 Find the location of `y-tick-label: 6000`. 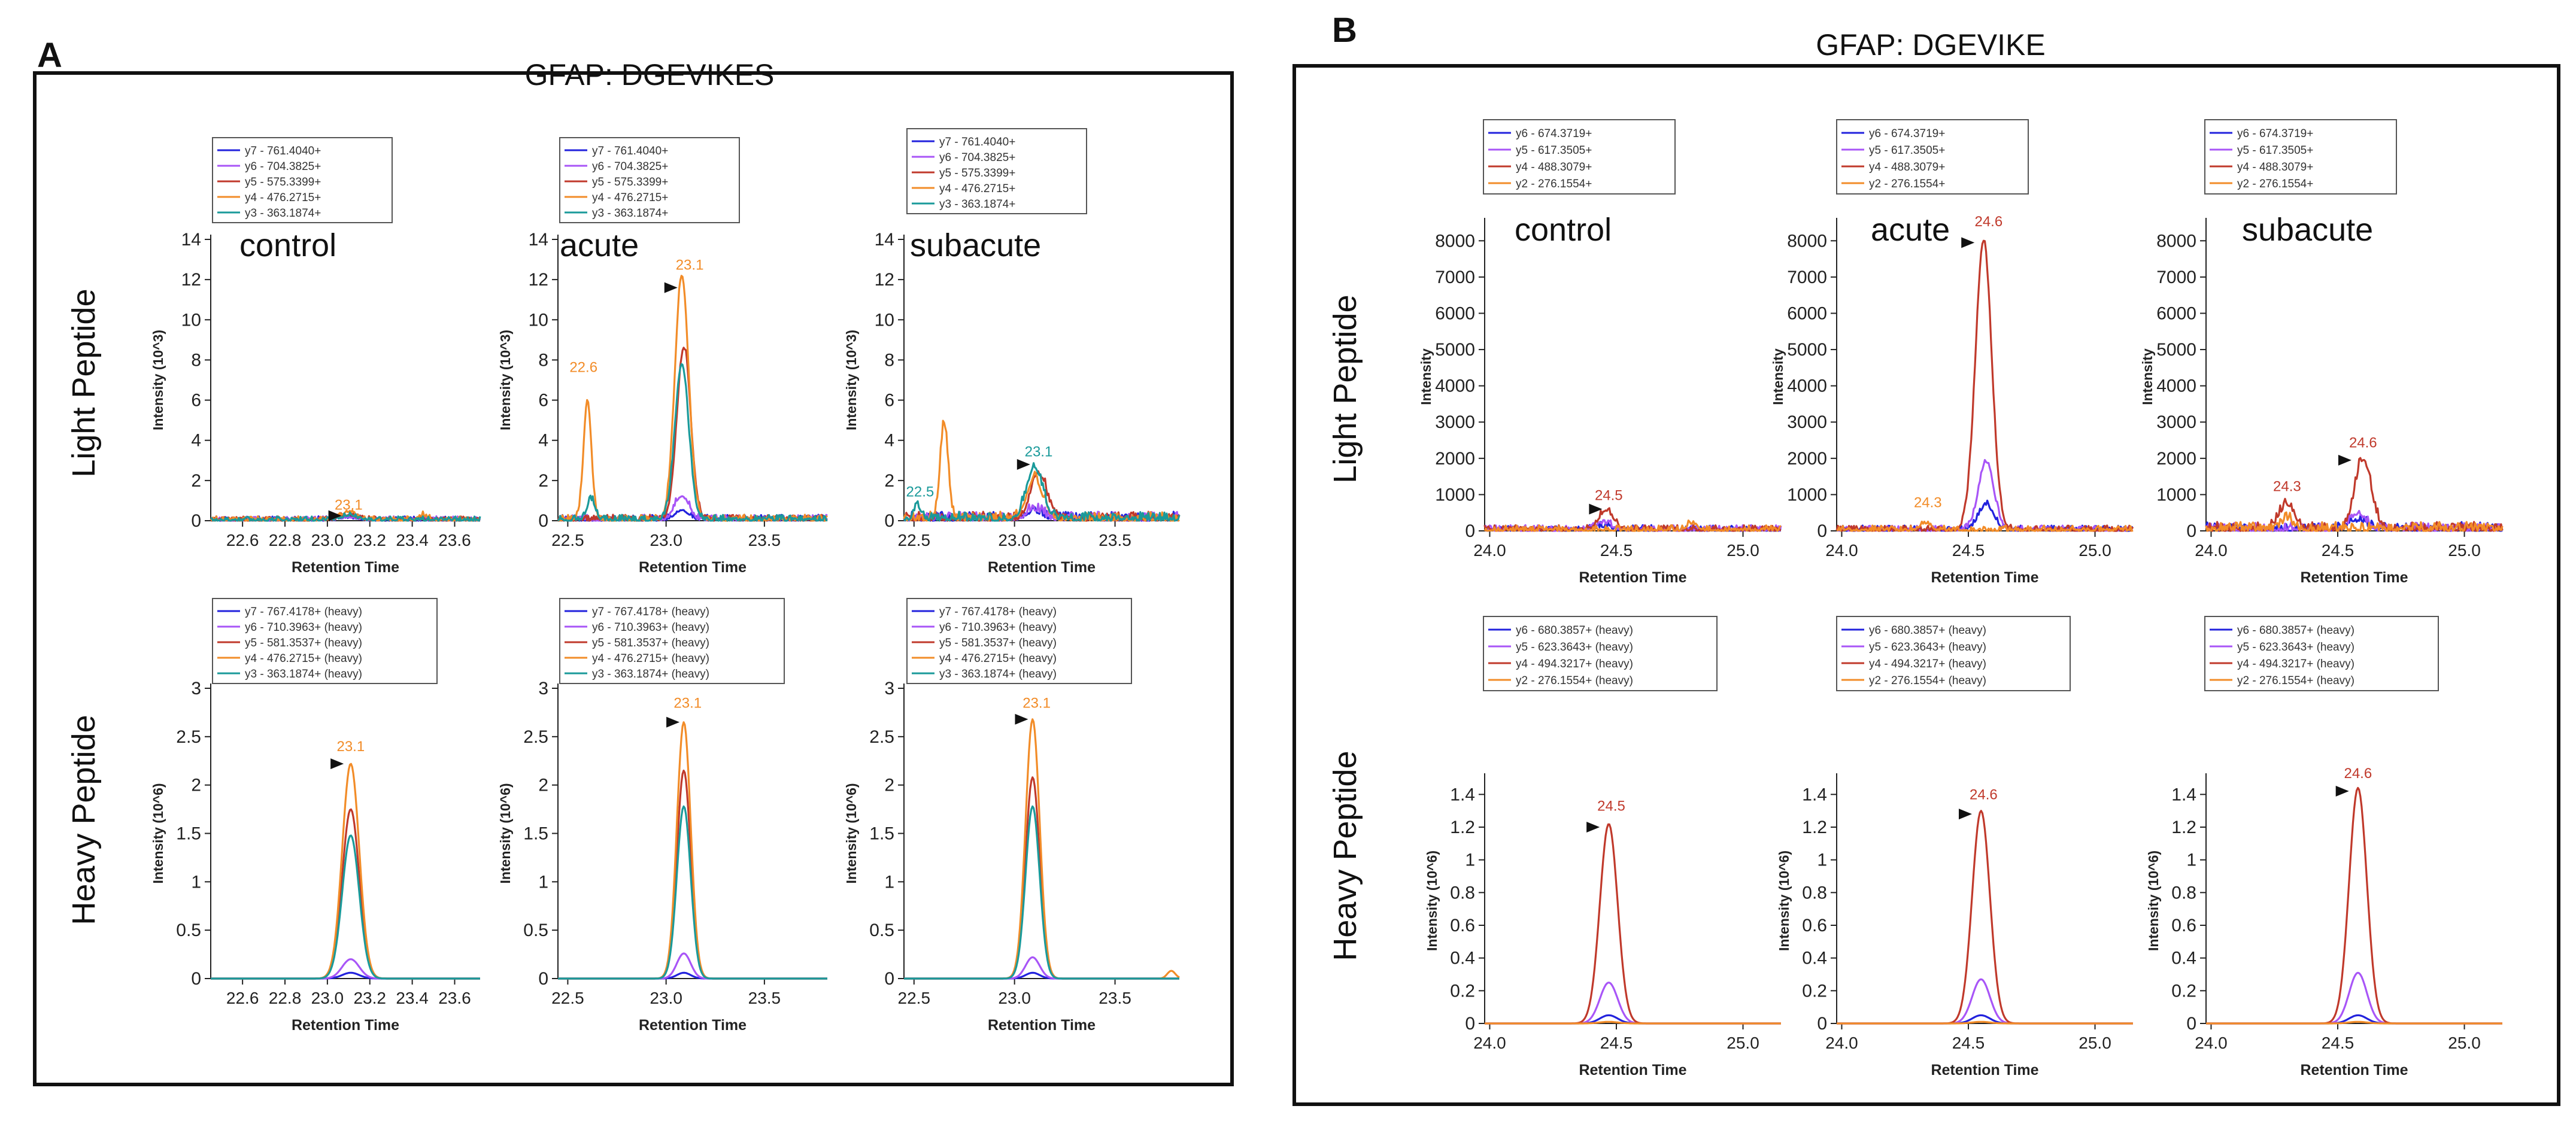

y-tick-label: 6000 is located at coordinates (1455, 313).